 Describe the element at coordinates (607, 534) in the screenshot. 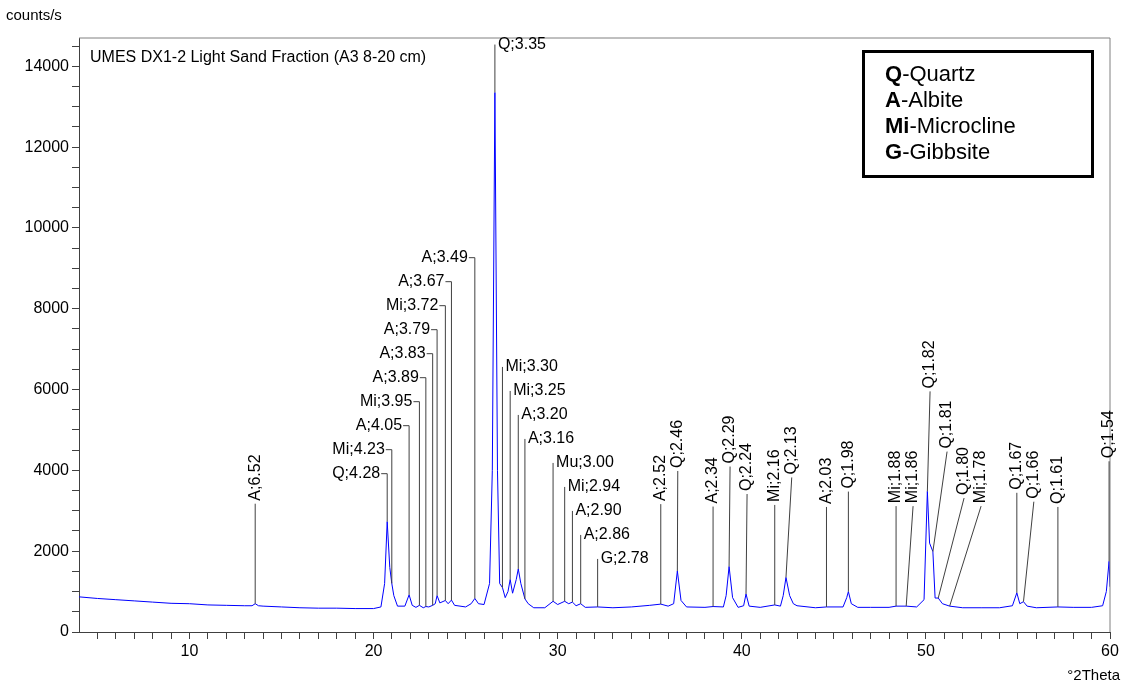

I see `annotation: A;2.86` at that location.